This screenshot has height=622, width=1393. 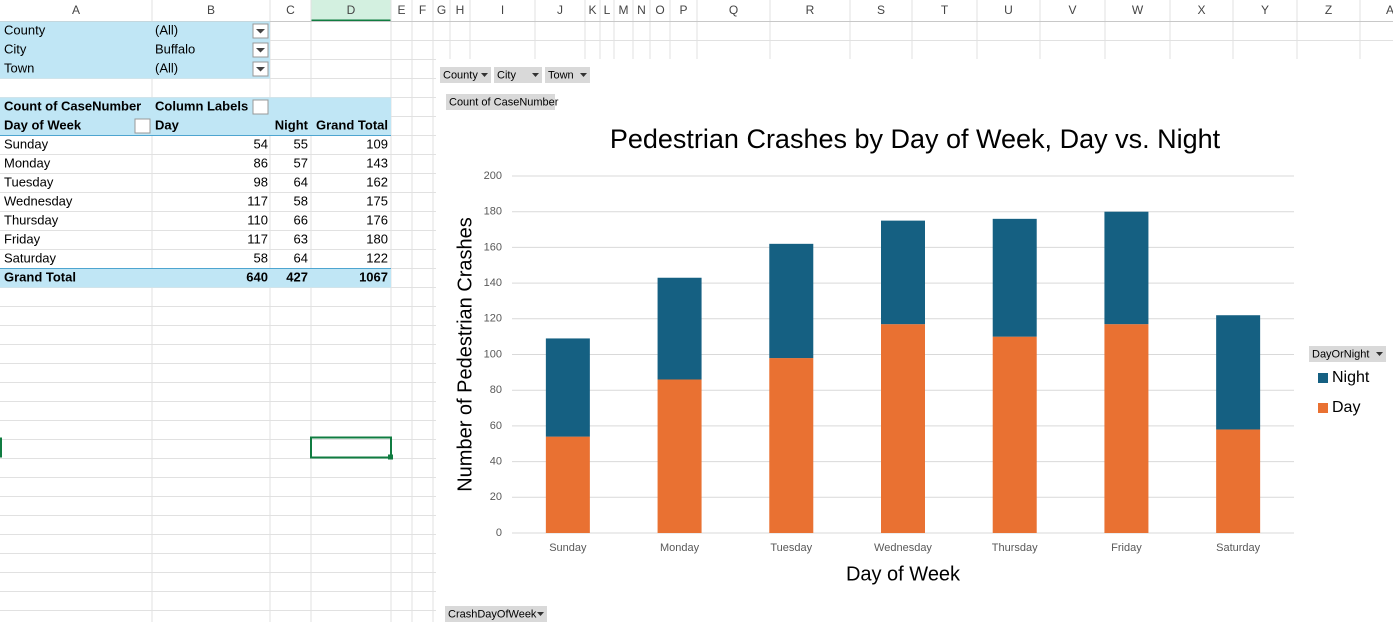 What do you see at coordinates (492, 614) in the screenshot?
I see `axis-field-button-label: CrashDayOfWeek` at bounding box center [492, 614].